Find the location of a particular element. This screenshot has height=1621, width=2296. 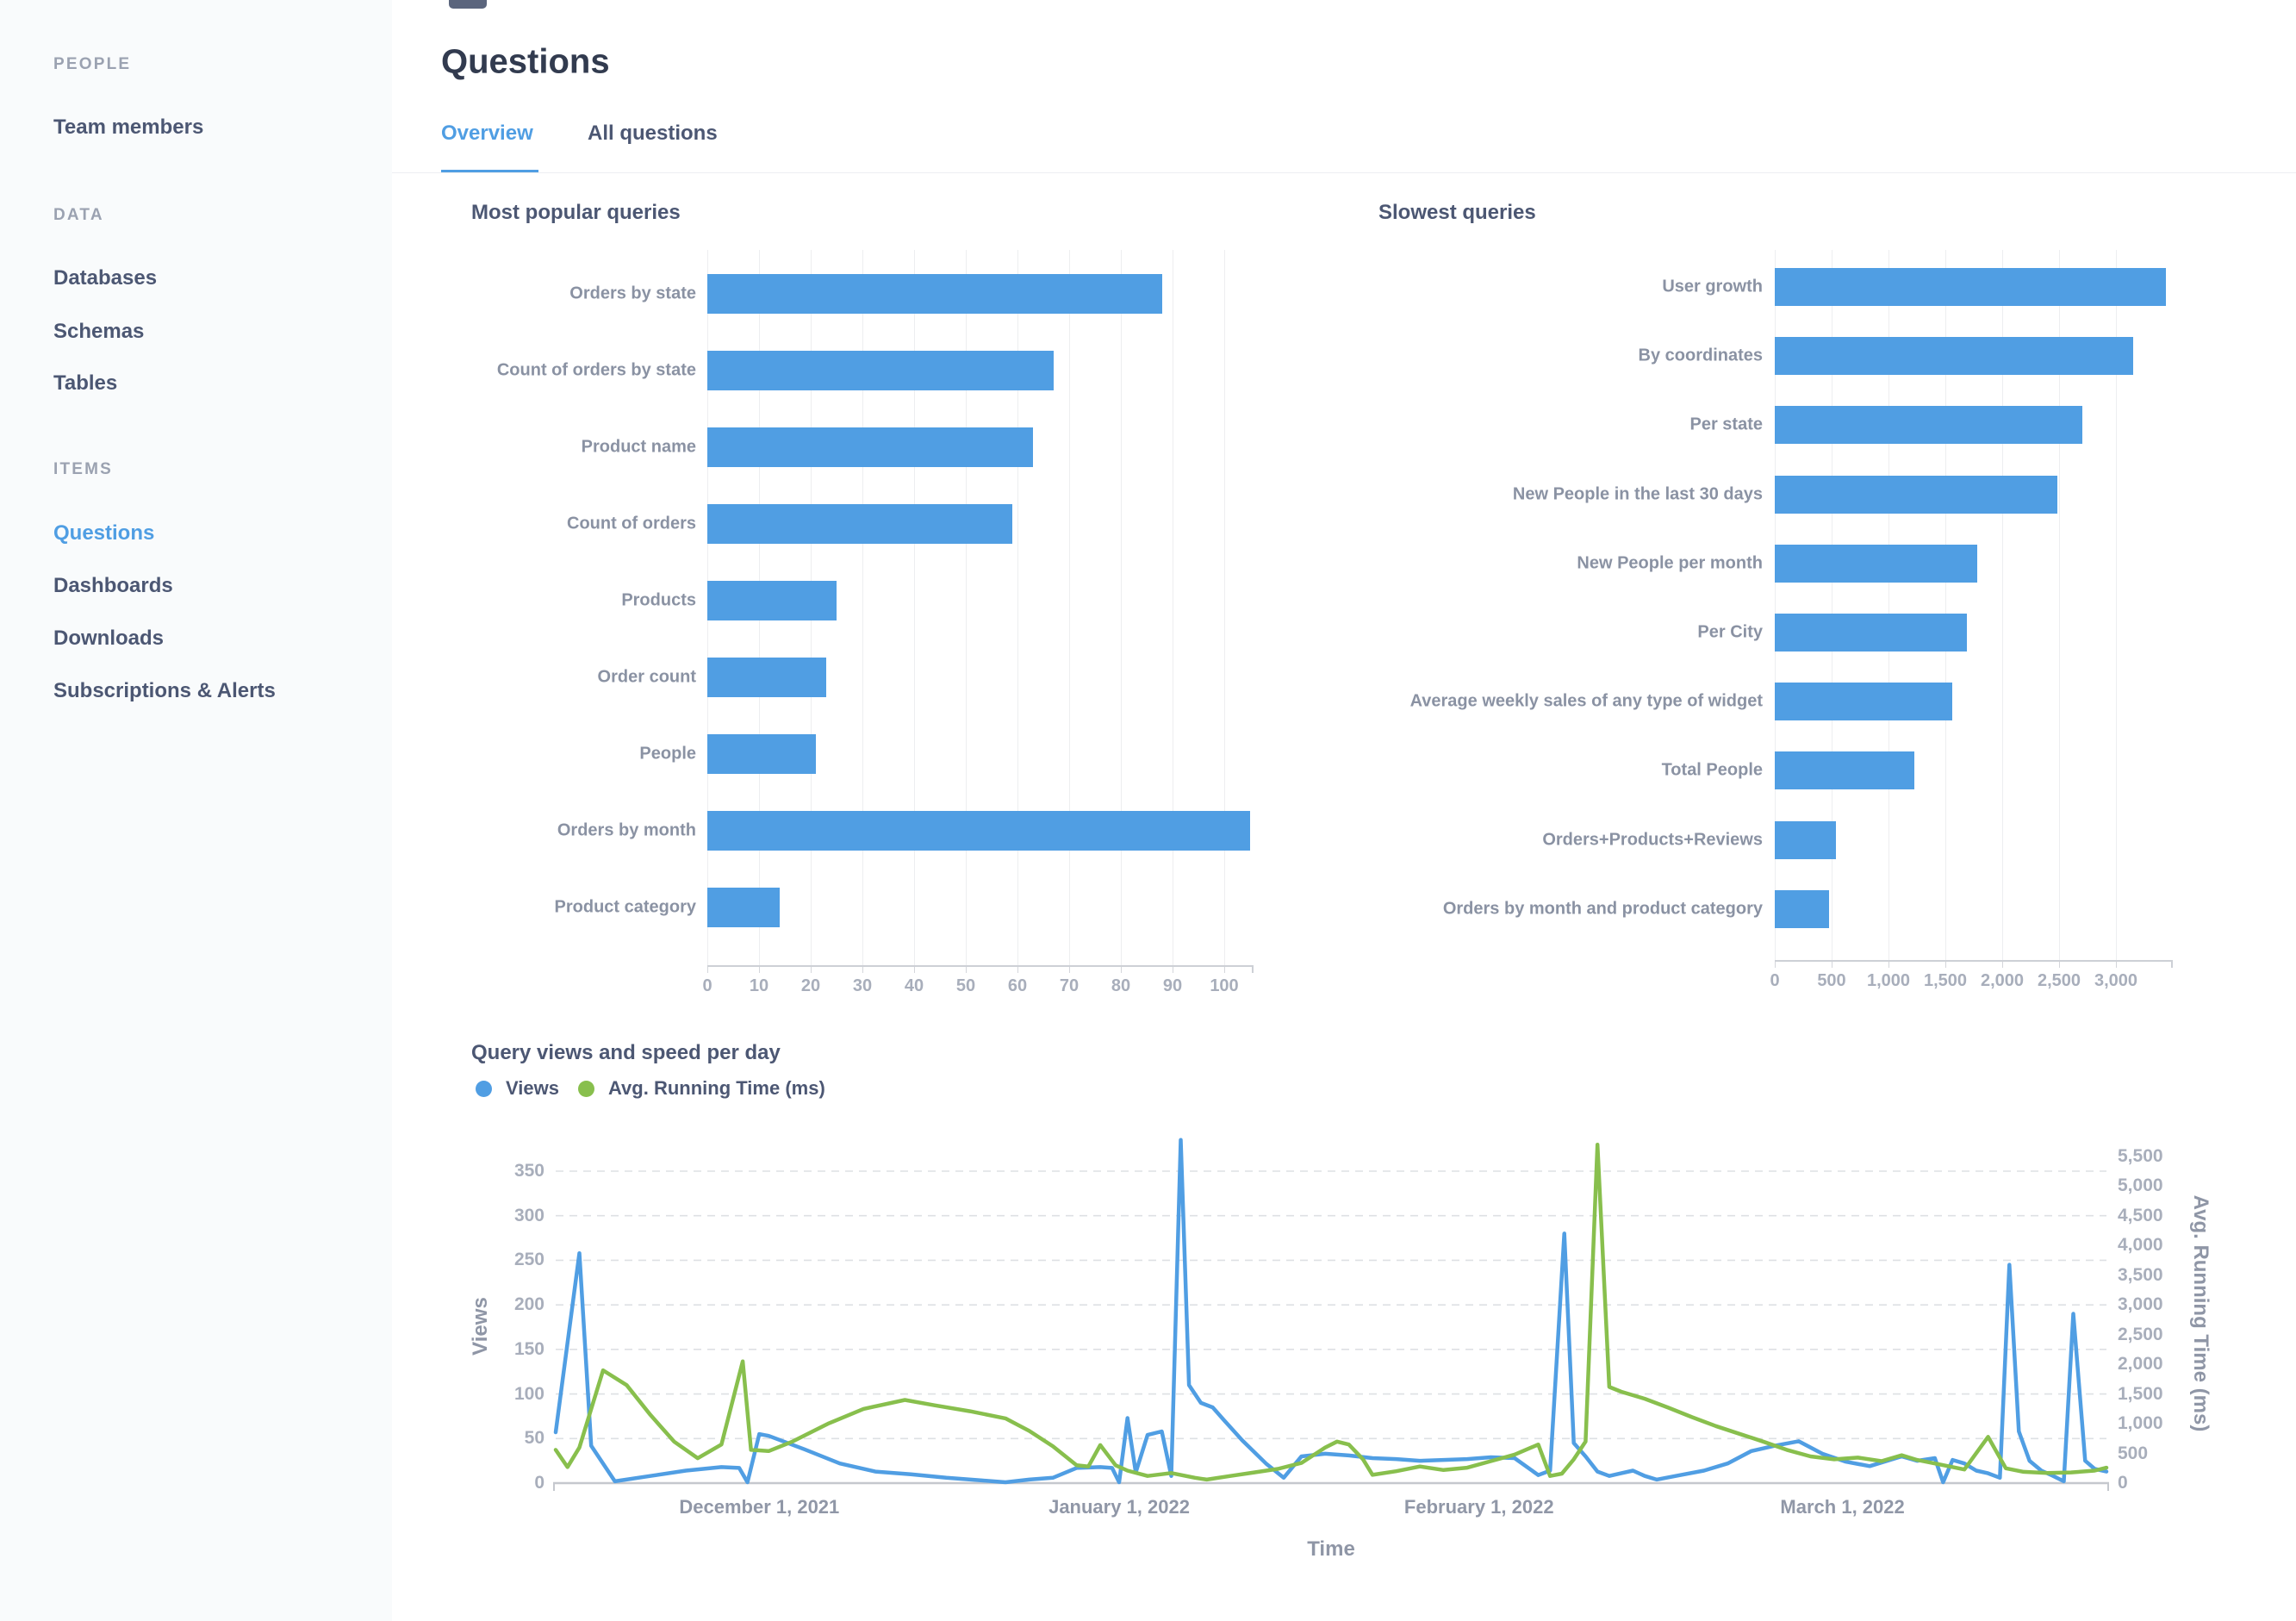

bar-new-people-in-the-last-30-days is located at coordinates (1917, 494).